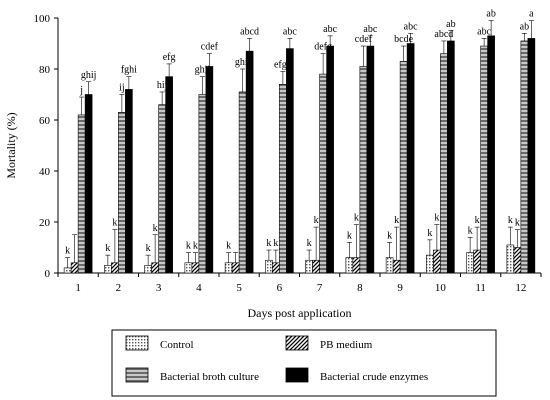 This screenshot has height=400, width=550. What do you see at coordinates (531, 14) in the screenshot?
I see `significance-label: a` at bounding box center [531, 14].